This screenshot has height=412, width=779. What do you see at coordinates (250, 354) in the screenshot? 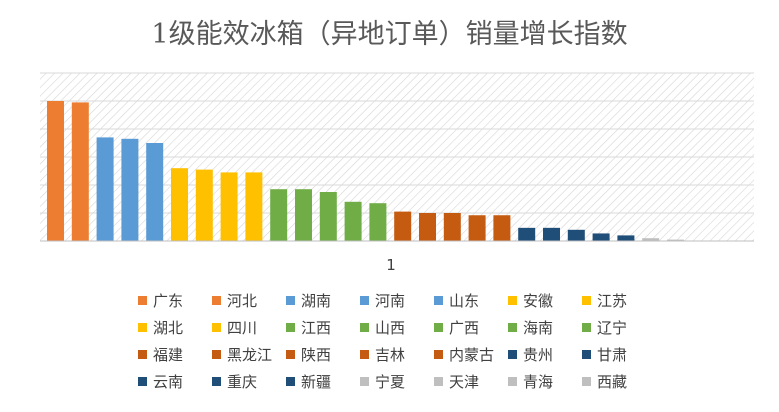
I see `legend-label: 黑龙江` at bounding box center [250, 354].